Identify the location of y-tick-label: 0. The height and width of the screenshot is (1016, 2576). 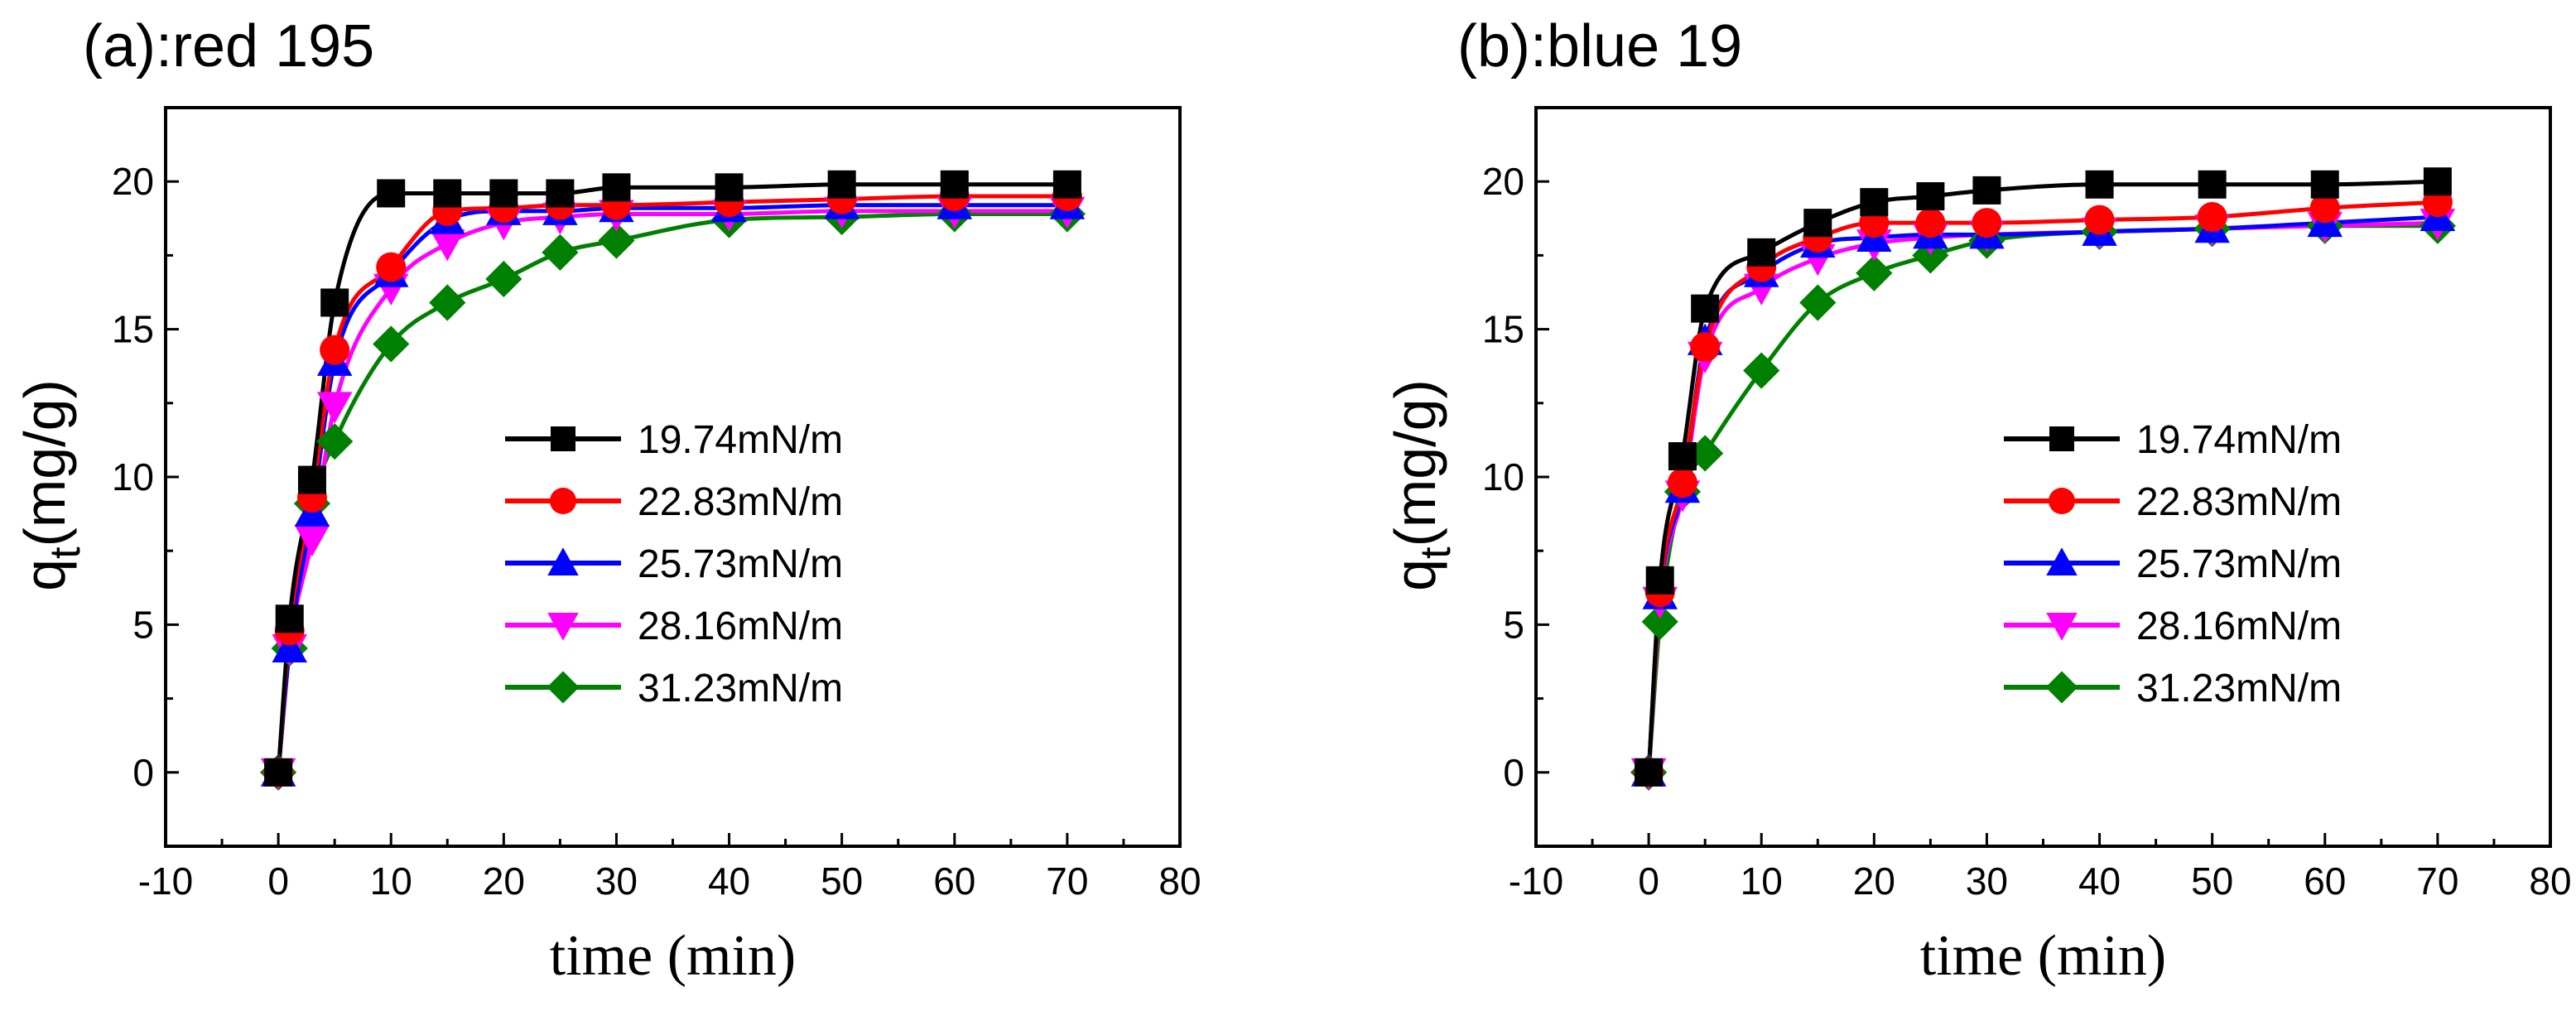
(143, 773).